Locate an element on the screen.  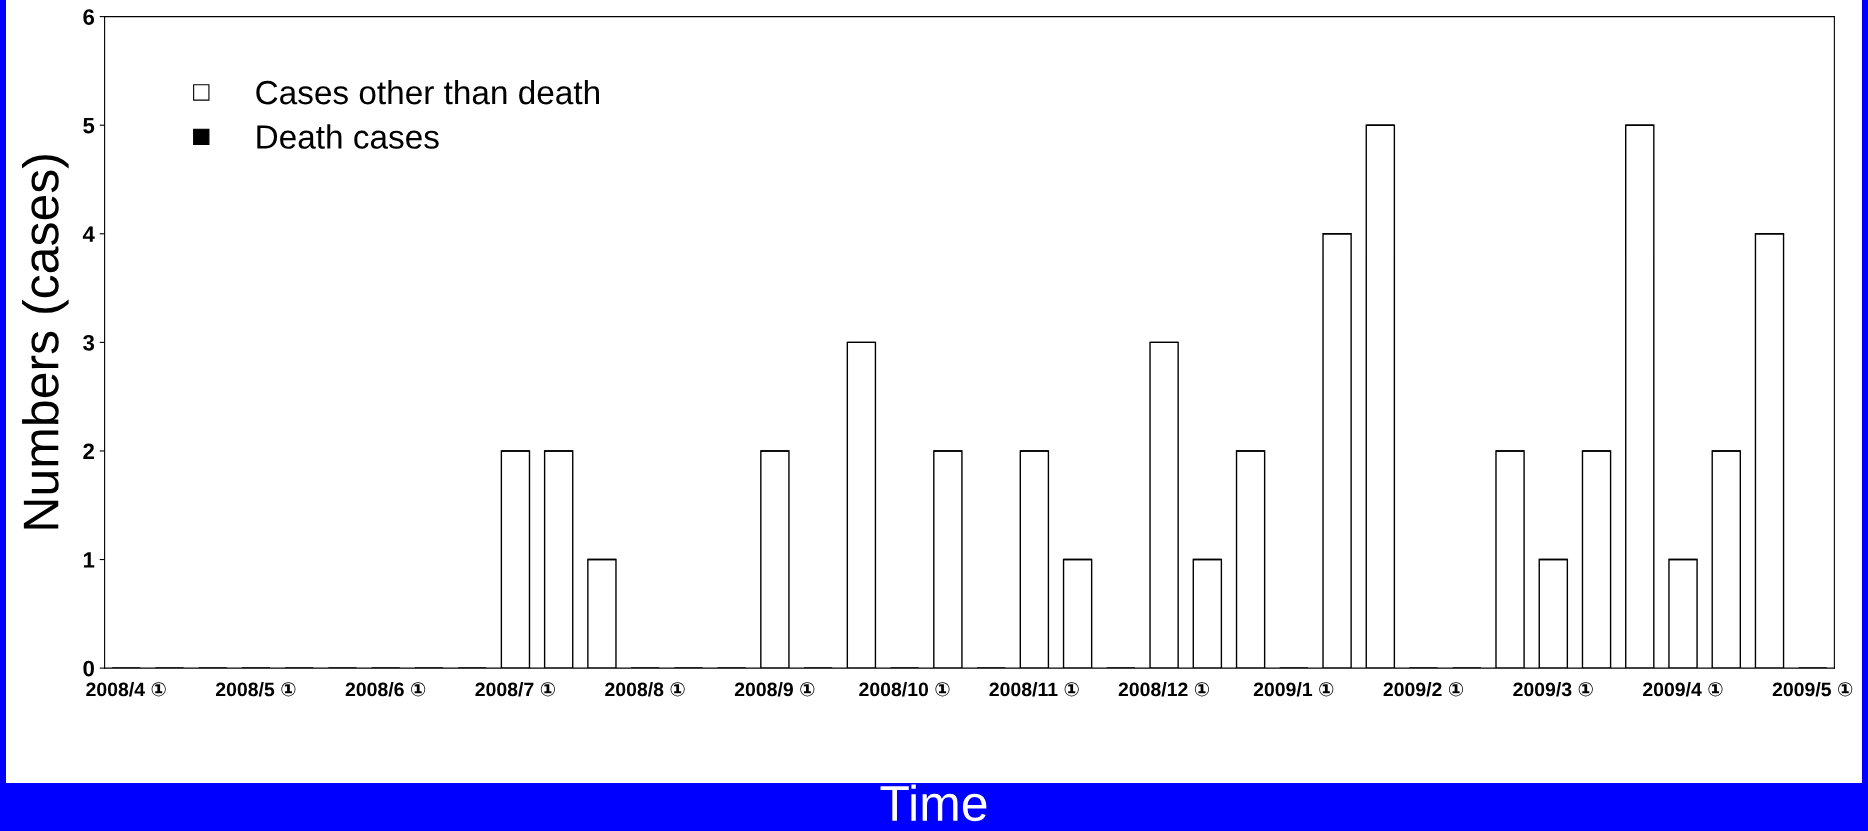
x-axis-title: Time is located at coordinates (933, 803).